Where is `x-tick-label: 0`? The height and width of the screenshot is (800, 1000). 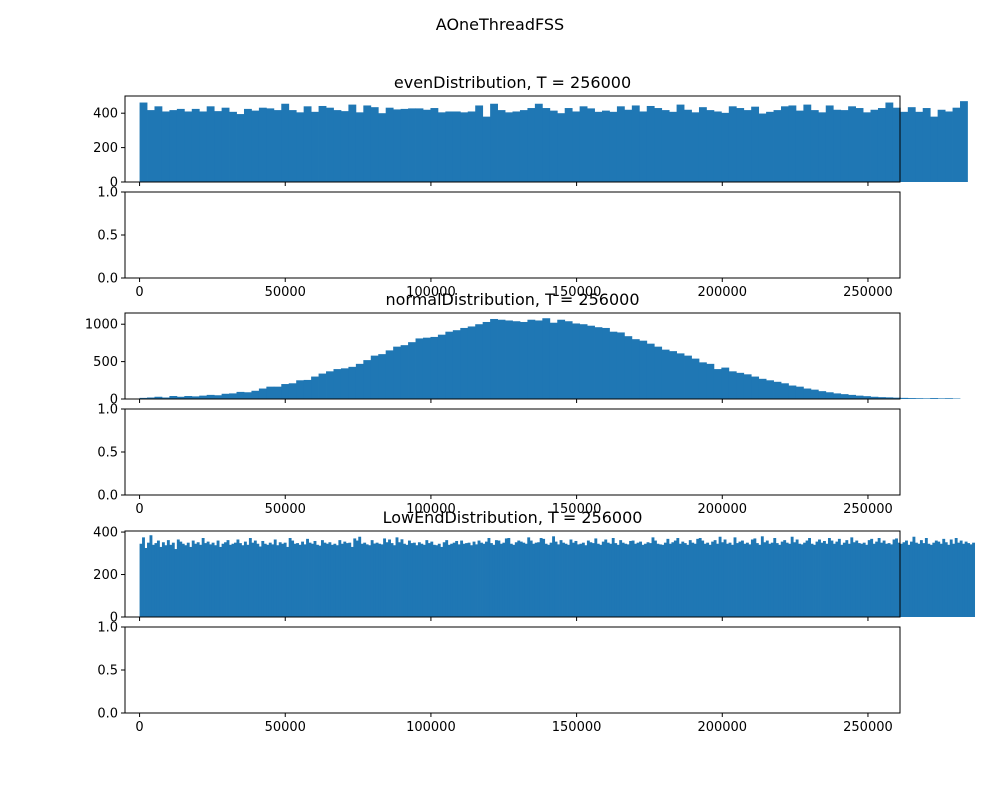
x-tick-label: 0 is located at coordinates (139, 509).